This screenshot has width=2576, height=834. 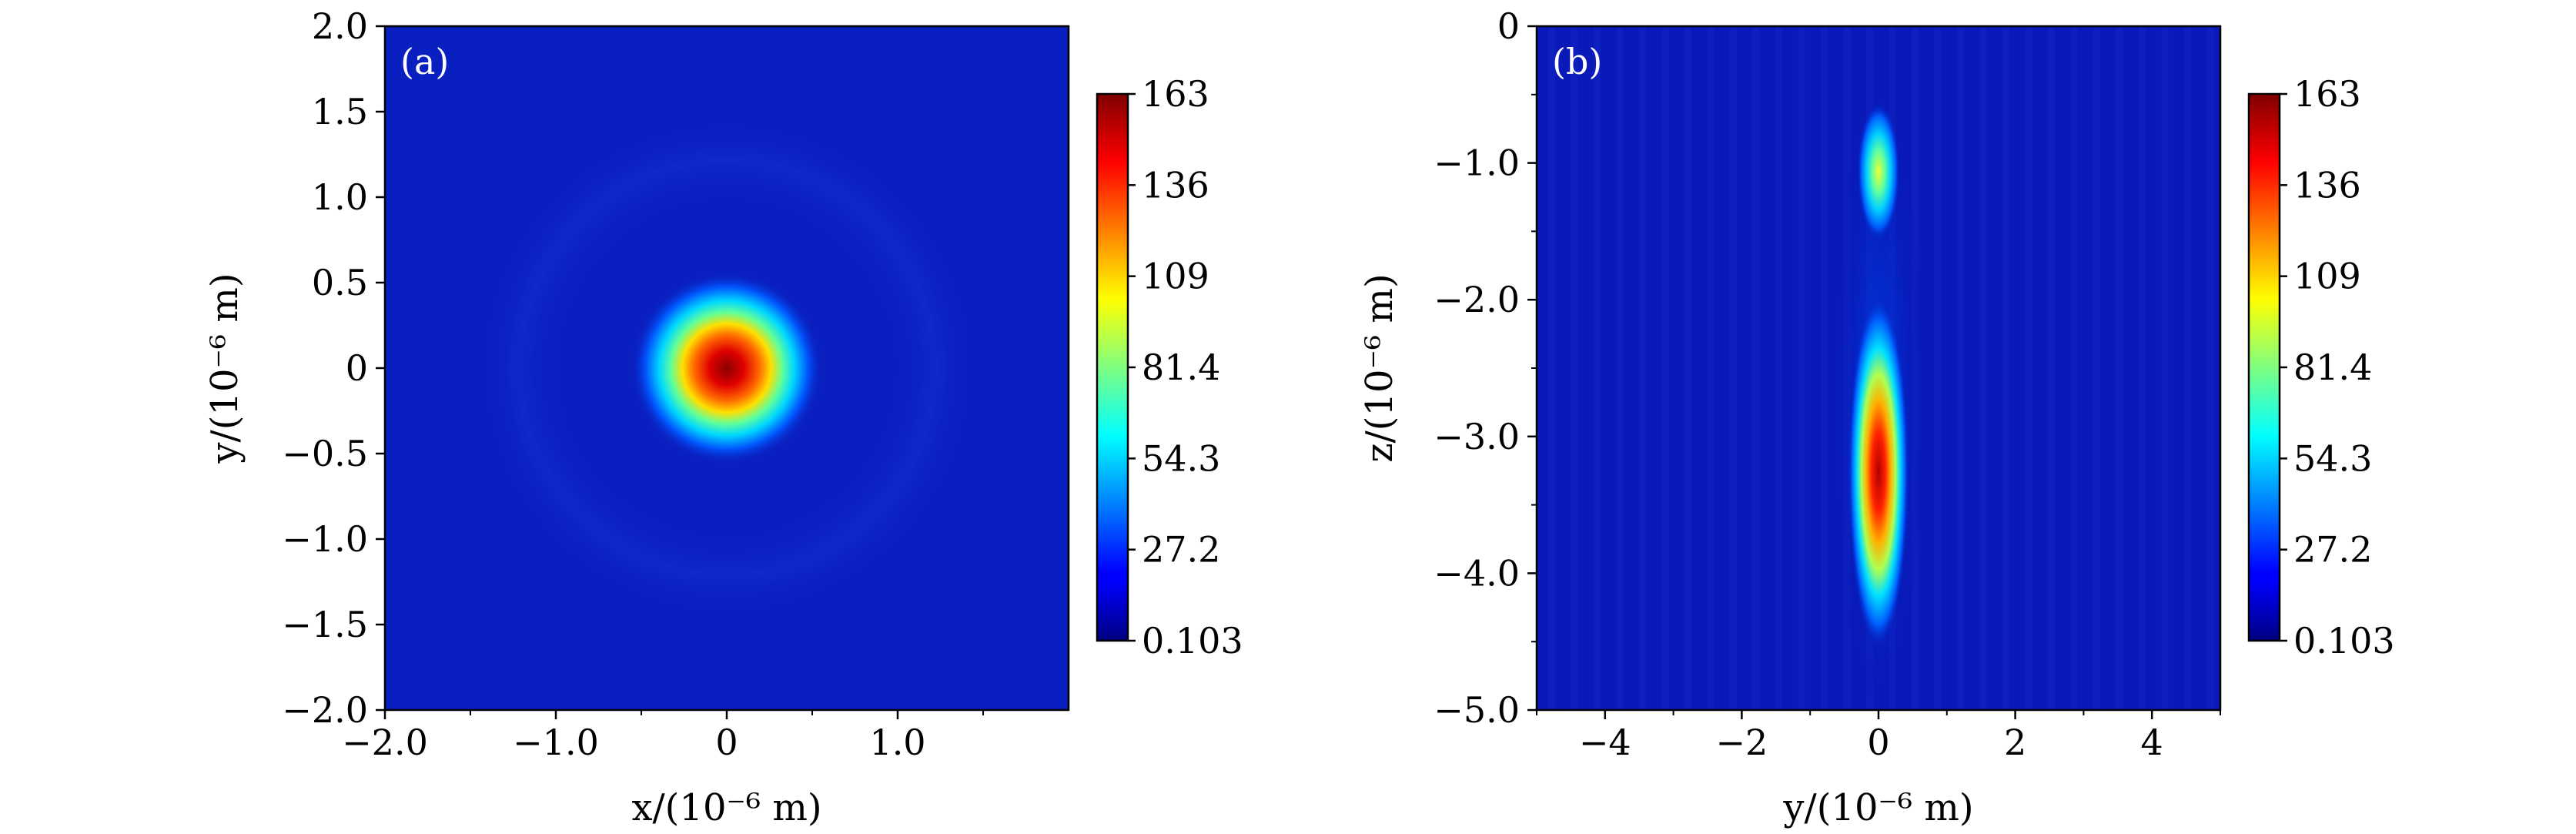 I want to click on x-tick-label: 4, so click(x=2152, y=742).